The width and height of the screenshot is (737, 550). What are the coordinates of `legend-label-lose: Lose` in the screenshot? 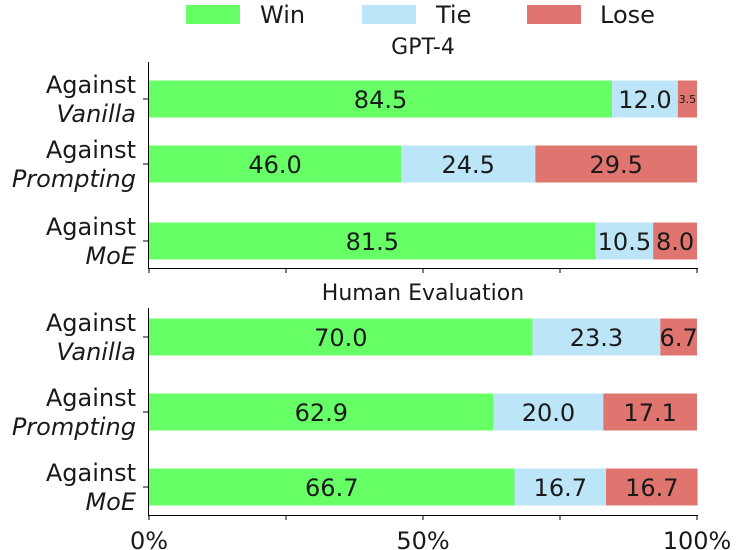 It's located at (627, 15).